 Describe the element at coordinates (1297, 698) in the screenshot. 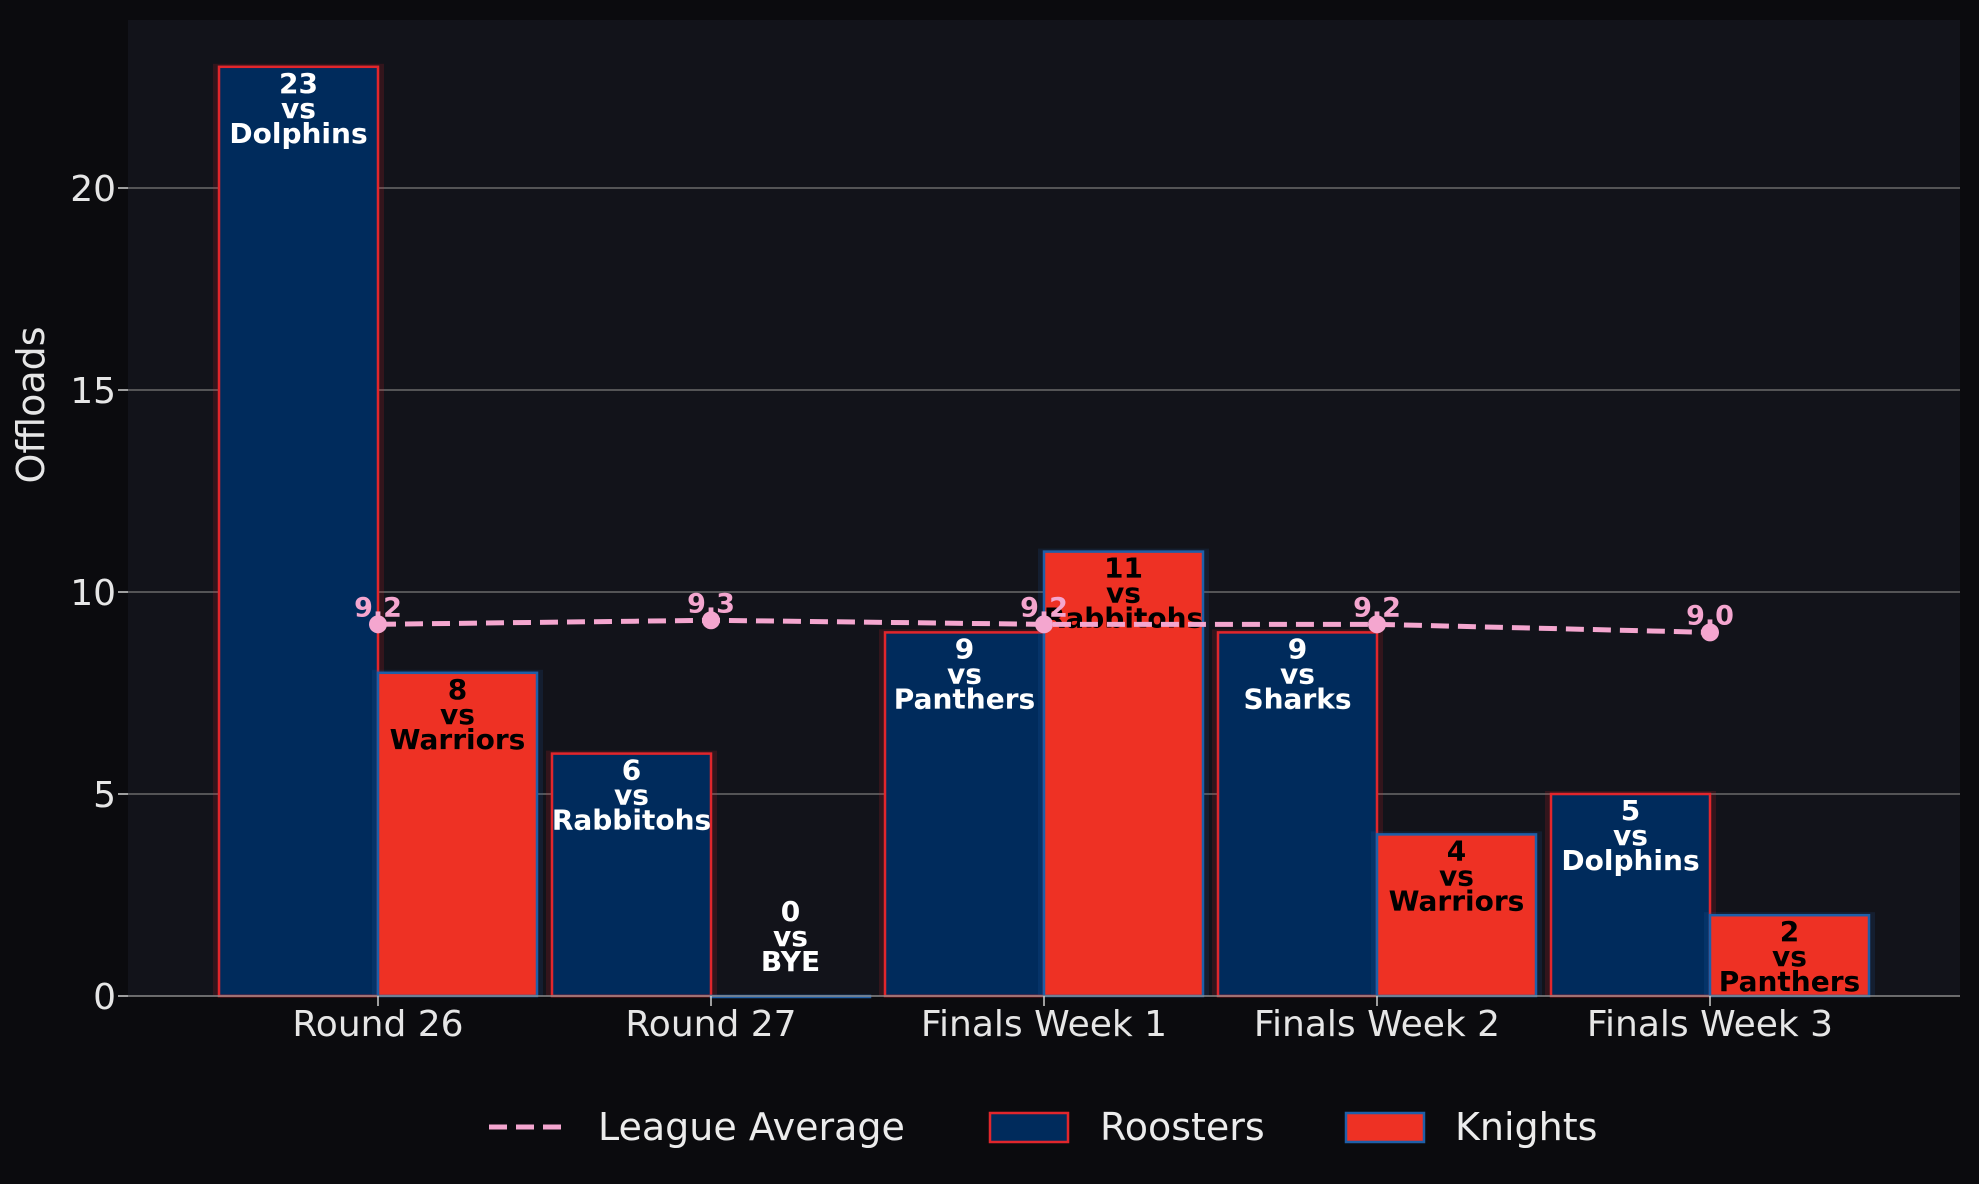

I see `bar-data-label: Sharks` at that location.